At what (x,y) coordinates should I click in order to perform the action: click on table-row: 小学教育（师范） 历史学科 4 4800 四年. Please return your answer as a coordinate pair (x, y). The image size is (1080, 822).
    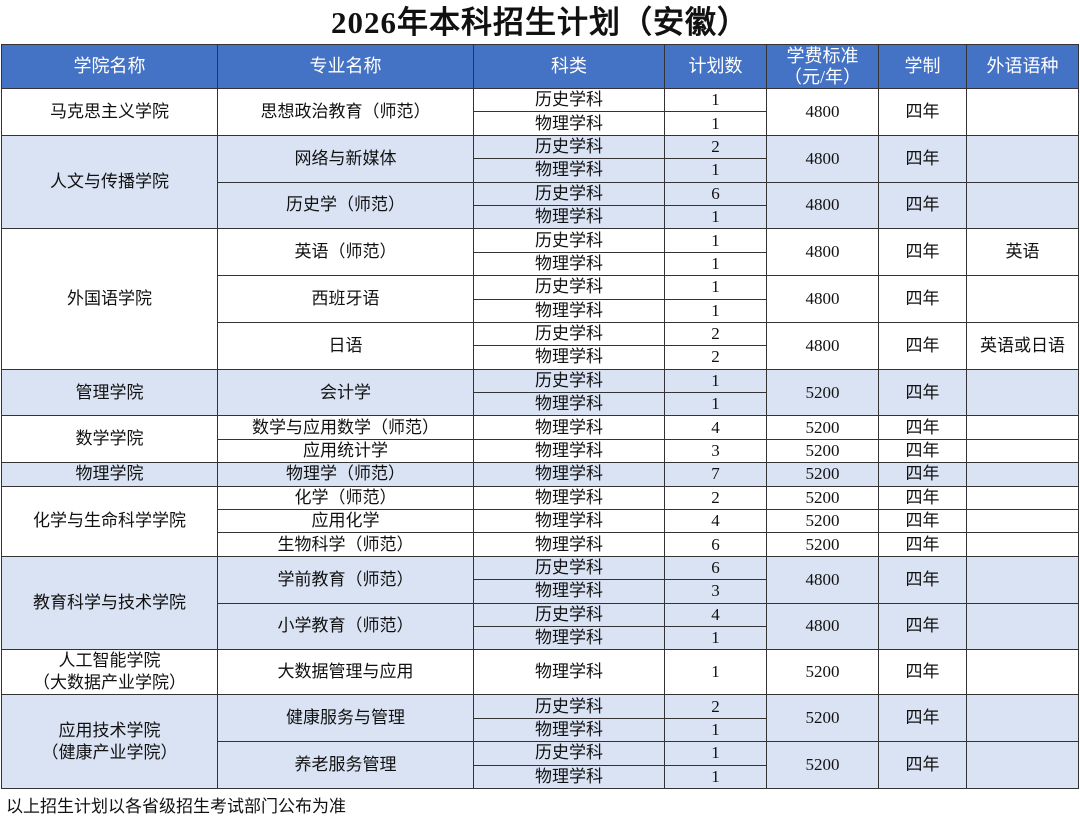
    Looking at the image, I should click on (540, 626).